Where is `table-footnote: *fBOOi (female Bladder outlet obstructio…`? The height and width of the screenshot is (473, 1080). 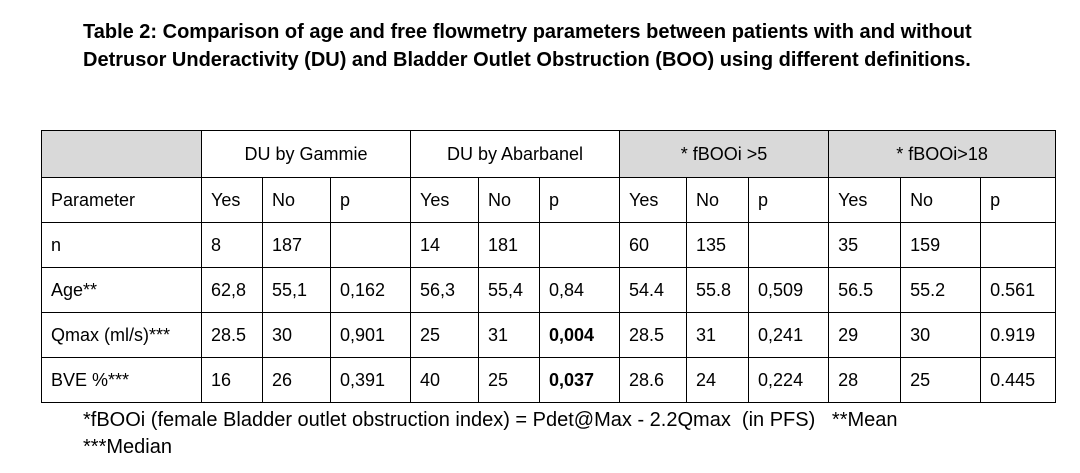
table-footnote: *fBOOi (female Bladder outlet obstructio… is located at coordinates (573, 434).